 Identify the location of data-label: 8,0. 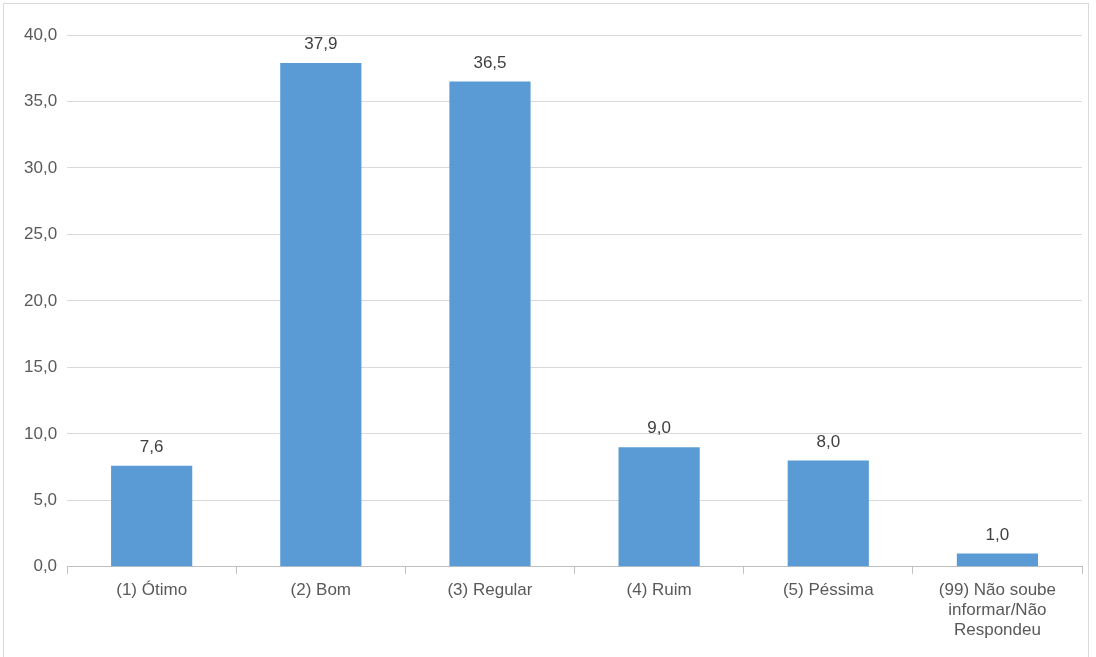
(828, 441).